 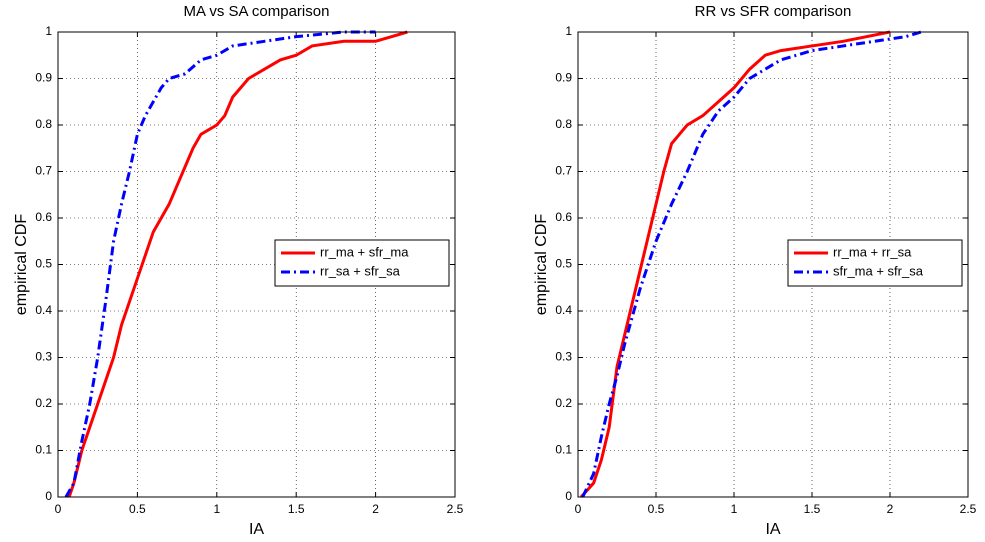 What do you see at coordinates (257, 11) in the screenshot?
I see `chart-title: MA vs SA comparison` at bounding box center [257, 11].